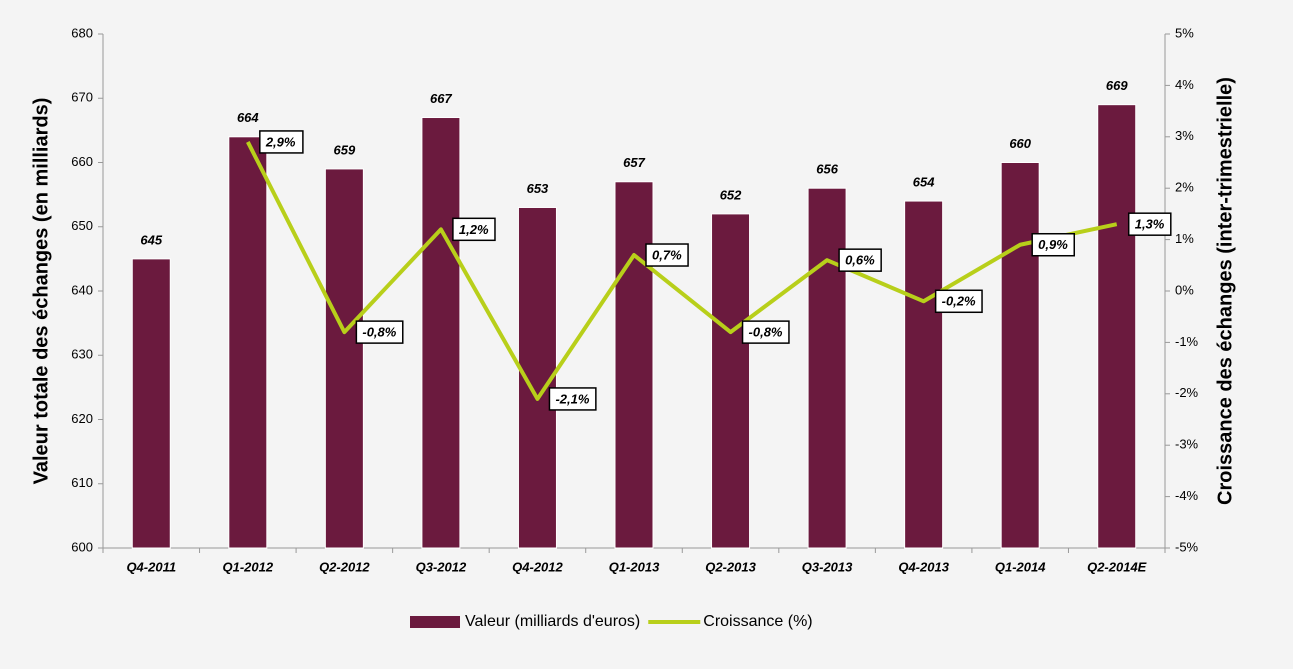 The height and width of the screenshot is (669, 1293). Describe the element at coordinates (731, 194) in the screenshot. I see `bar-value-label: 652` at that location.